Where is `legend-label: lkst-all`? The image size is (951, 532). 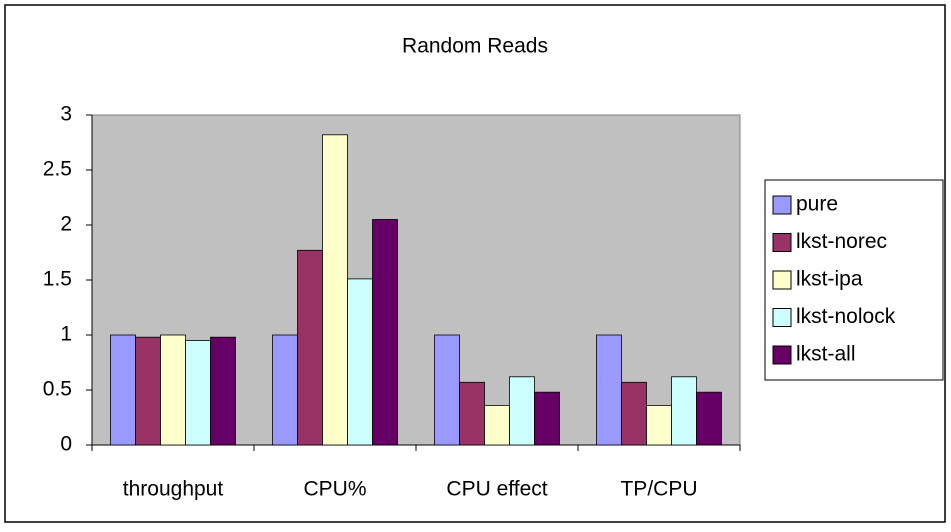 legend-label: lkst-all is located at coordinates (826, 354).